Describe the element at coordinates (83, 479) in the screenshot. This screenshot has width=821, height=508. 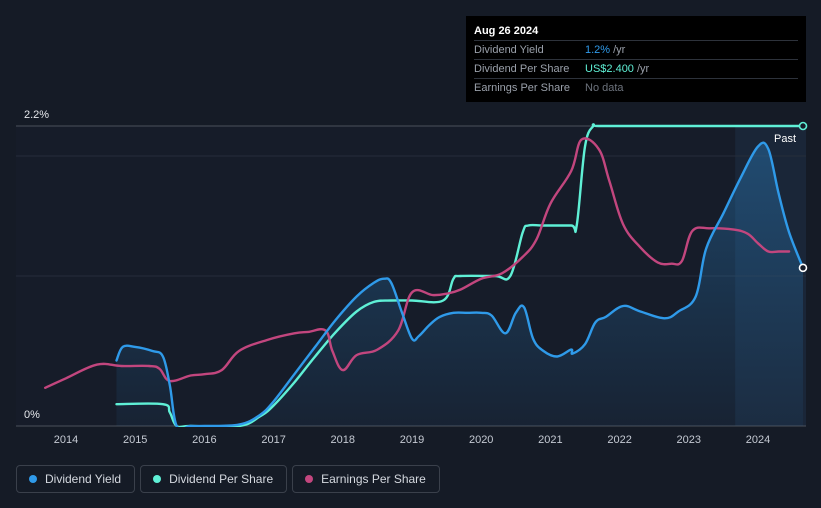
I see `legend-label: Dividend Yield` at that location.